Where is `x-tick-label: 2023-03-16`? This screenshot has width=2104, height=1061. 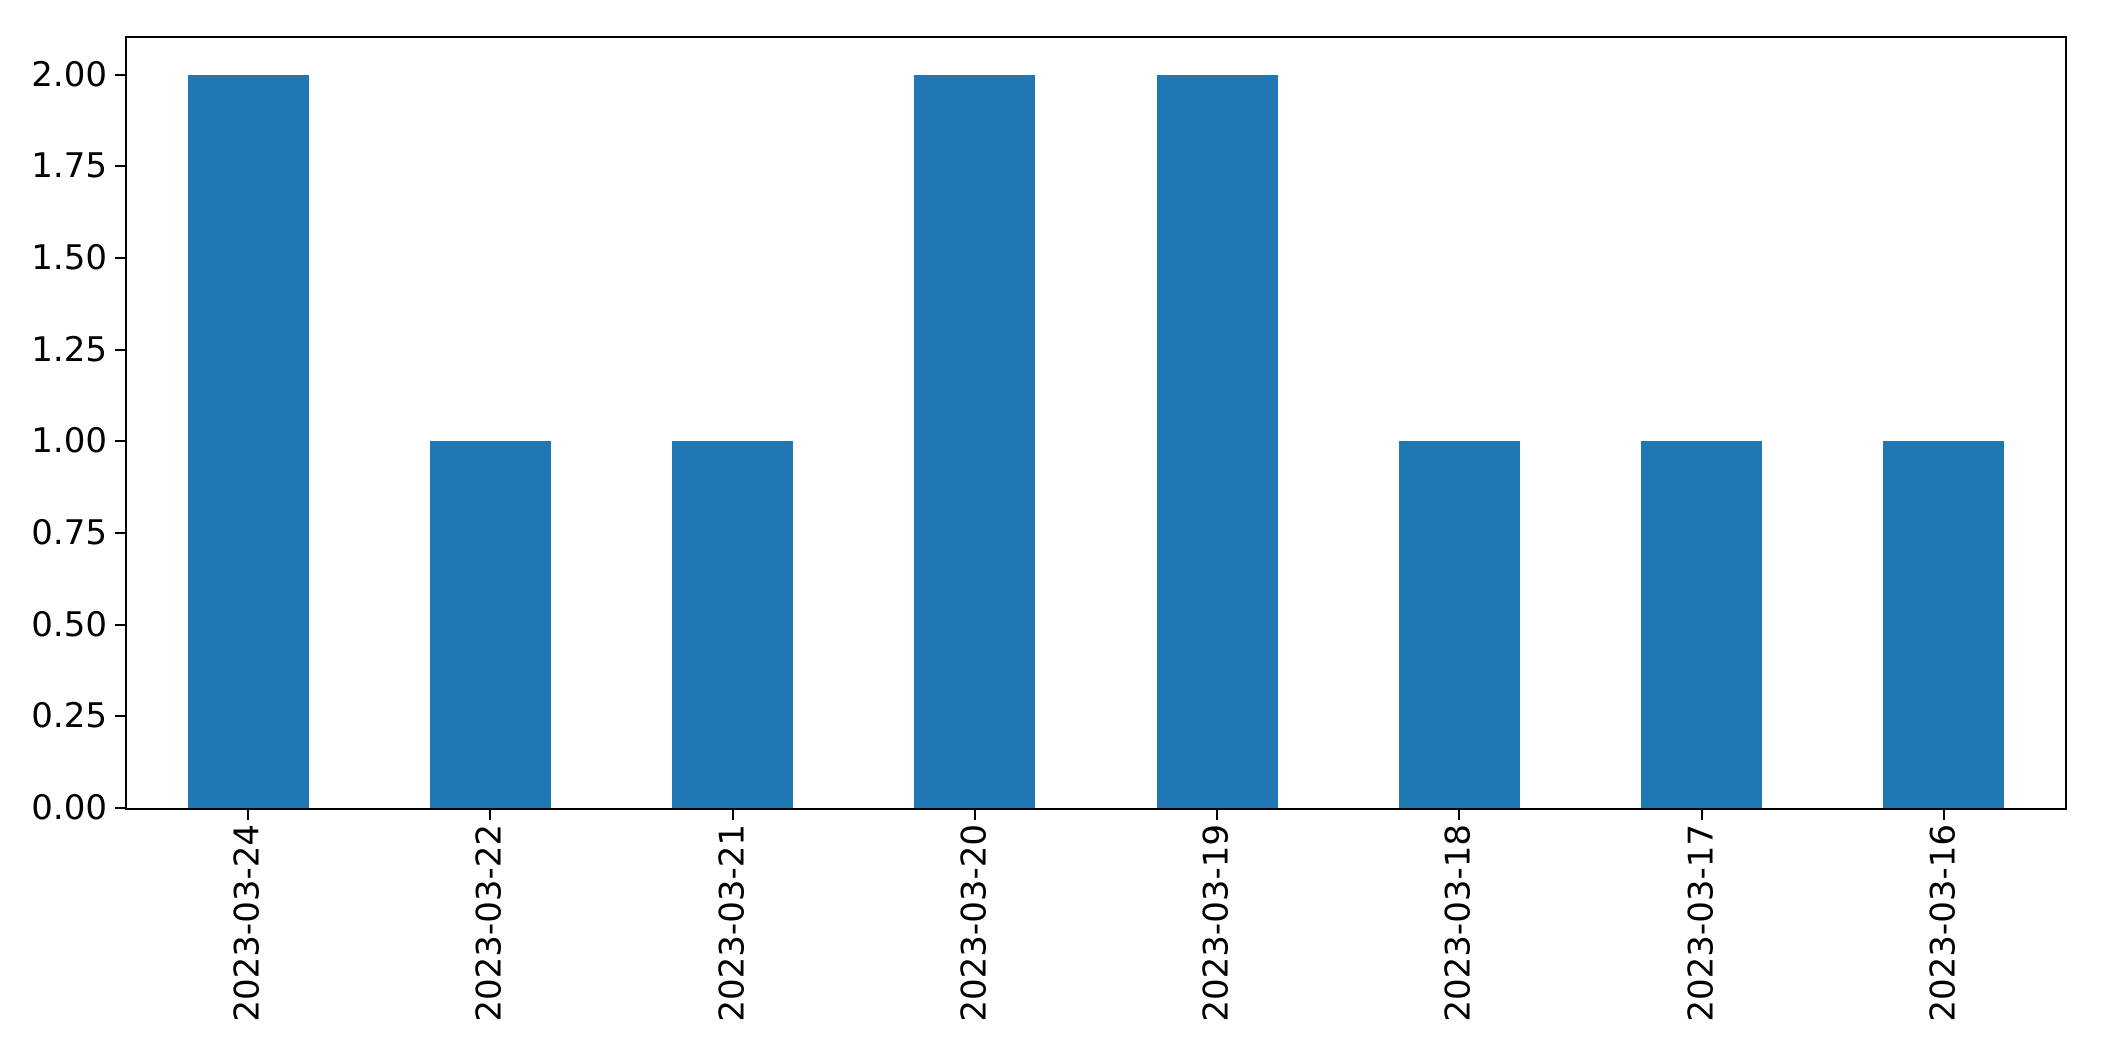
x-tick-label: 2023-03-16 is located at coordinates (1943, 923).